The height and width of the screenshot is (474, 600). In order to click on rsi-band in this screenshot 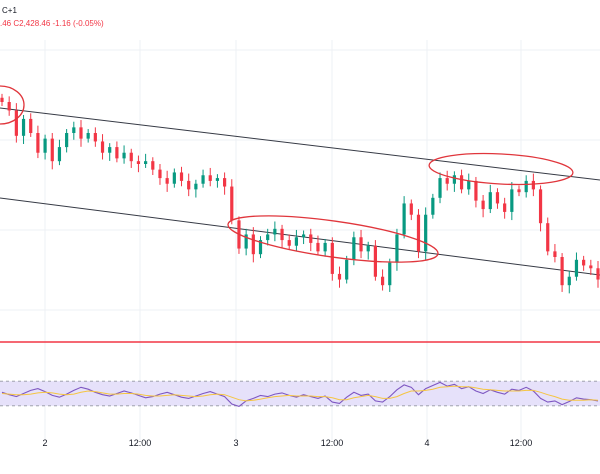, I will do `click(300, 393)`.